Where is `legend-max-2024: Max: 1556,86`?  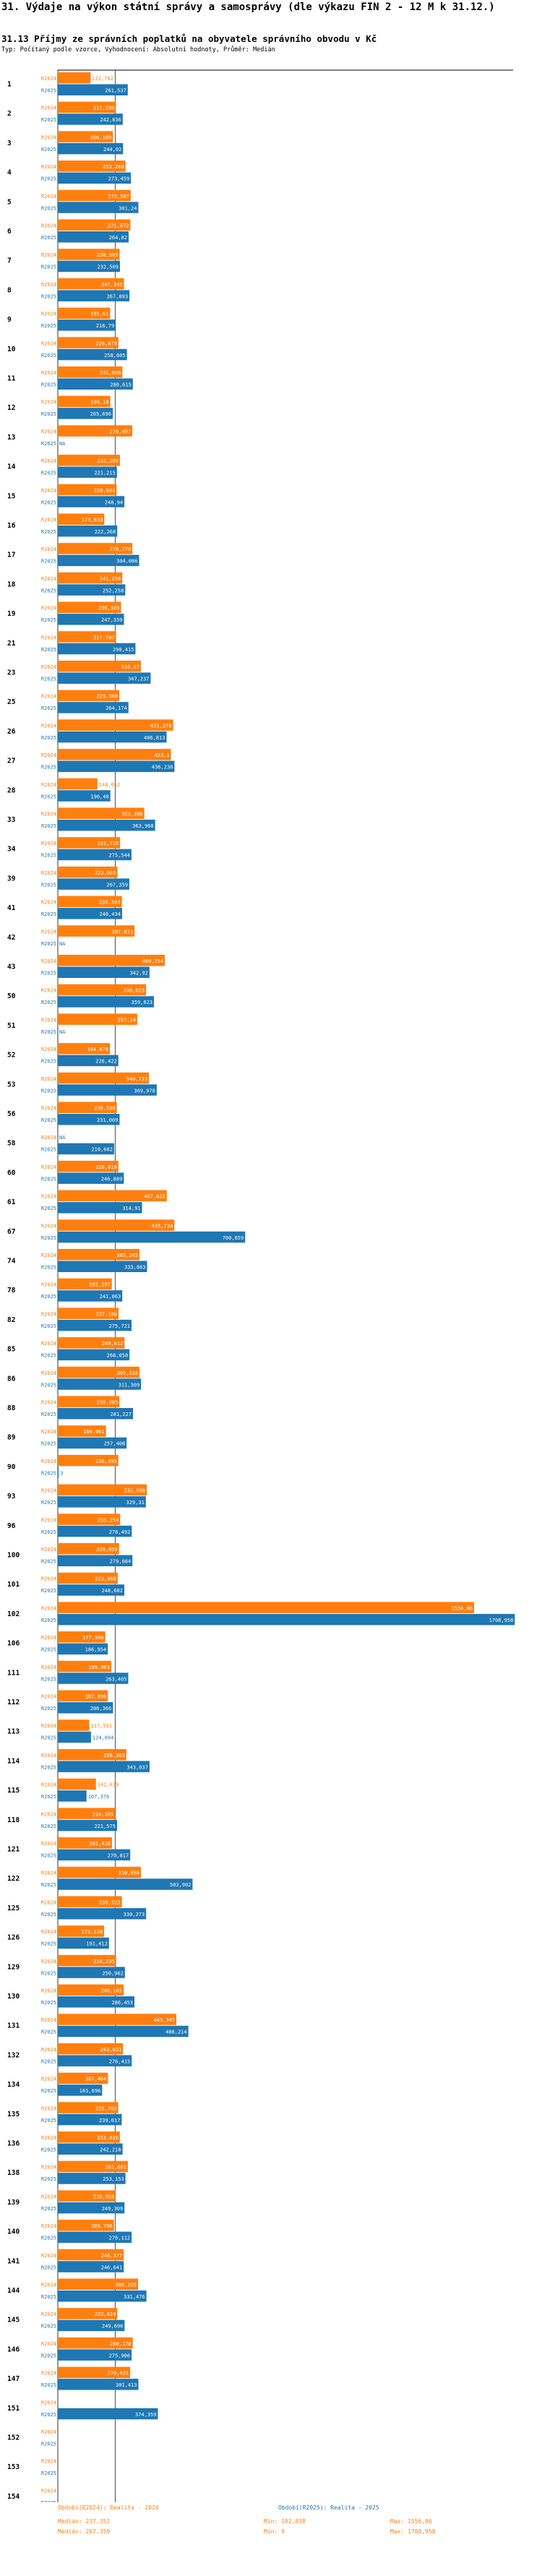 legend-max-2024: Max: 1556,86 is located at coordinates (411, 2521).